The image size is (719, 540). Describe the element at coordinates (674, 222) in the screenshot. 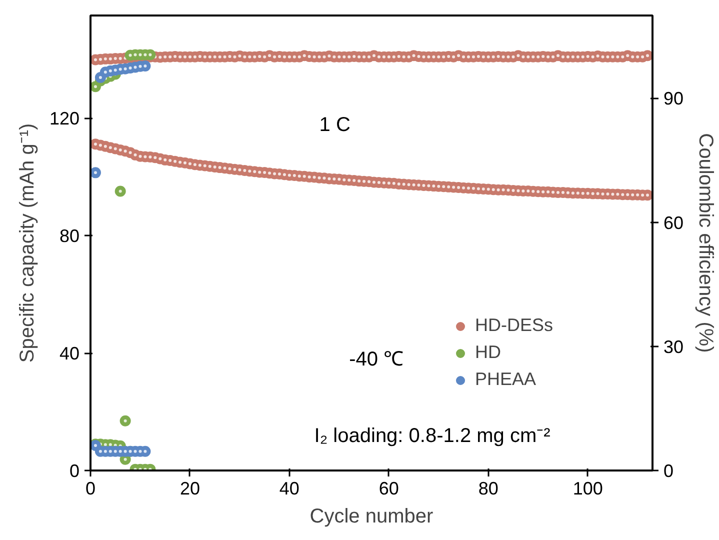

I see `y2-tick-label: 60` at that location.